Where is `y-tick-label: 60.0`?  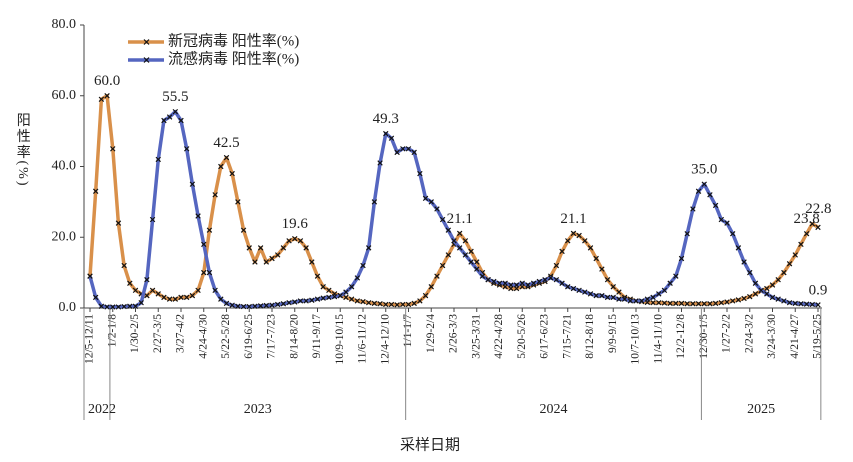 y-tick-label: 60.0 is located at coordinates (64, 95).